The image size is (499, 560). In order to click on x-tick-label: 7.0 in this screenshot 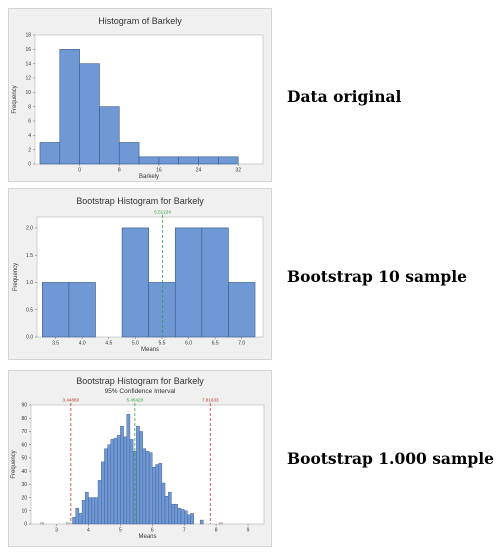, I will do `click(241, 344)`.